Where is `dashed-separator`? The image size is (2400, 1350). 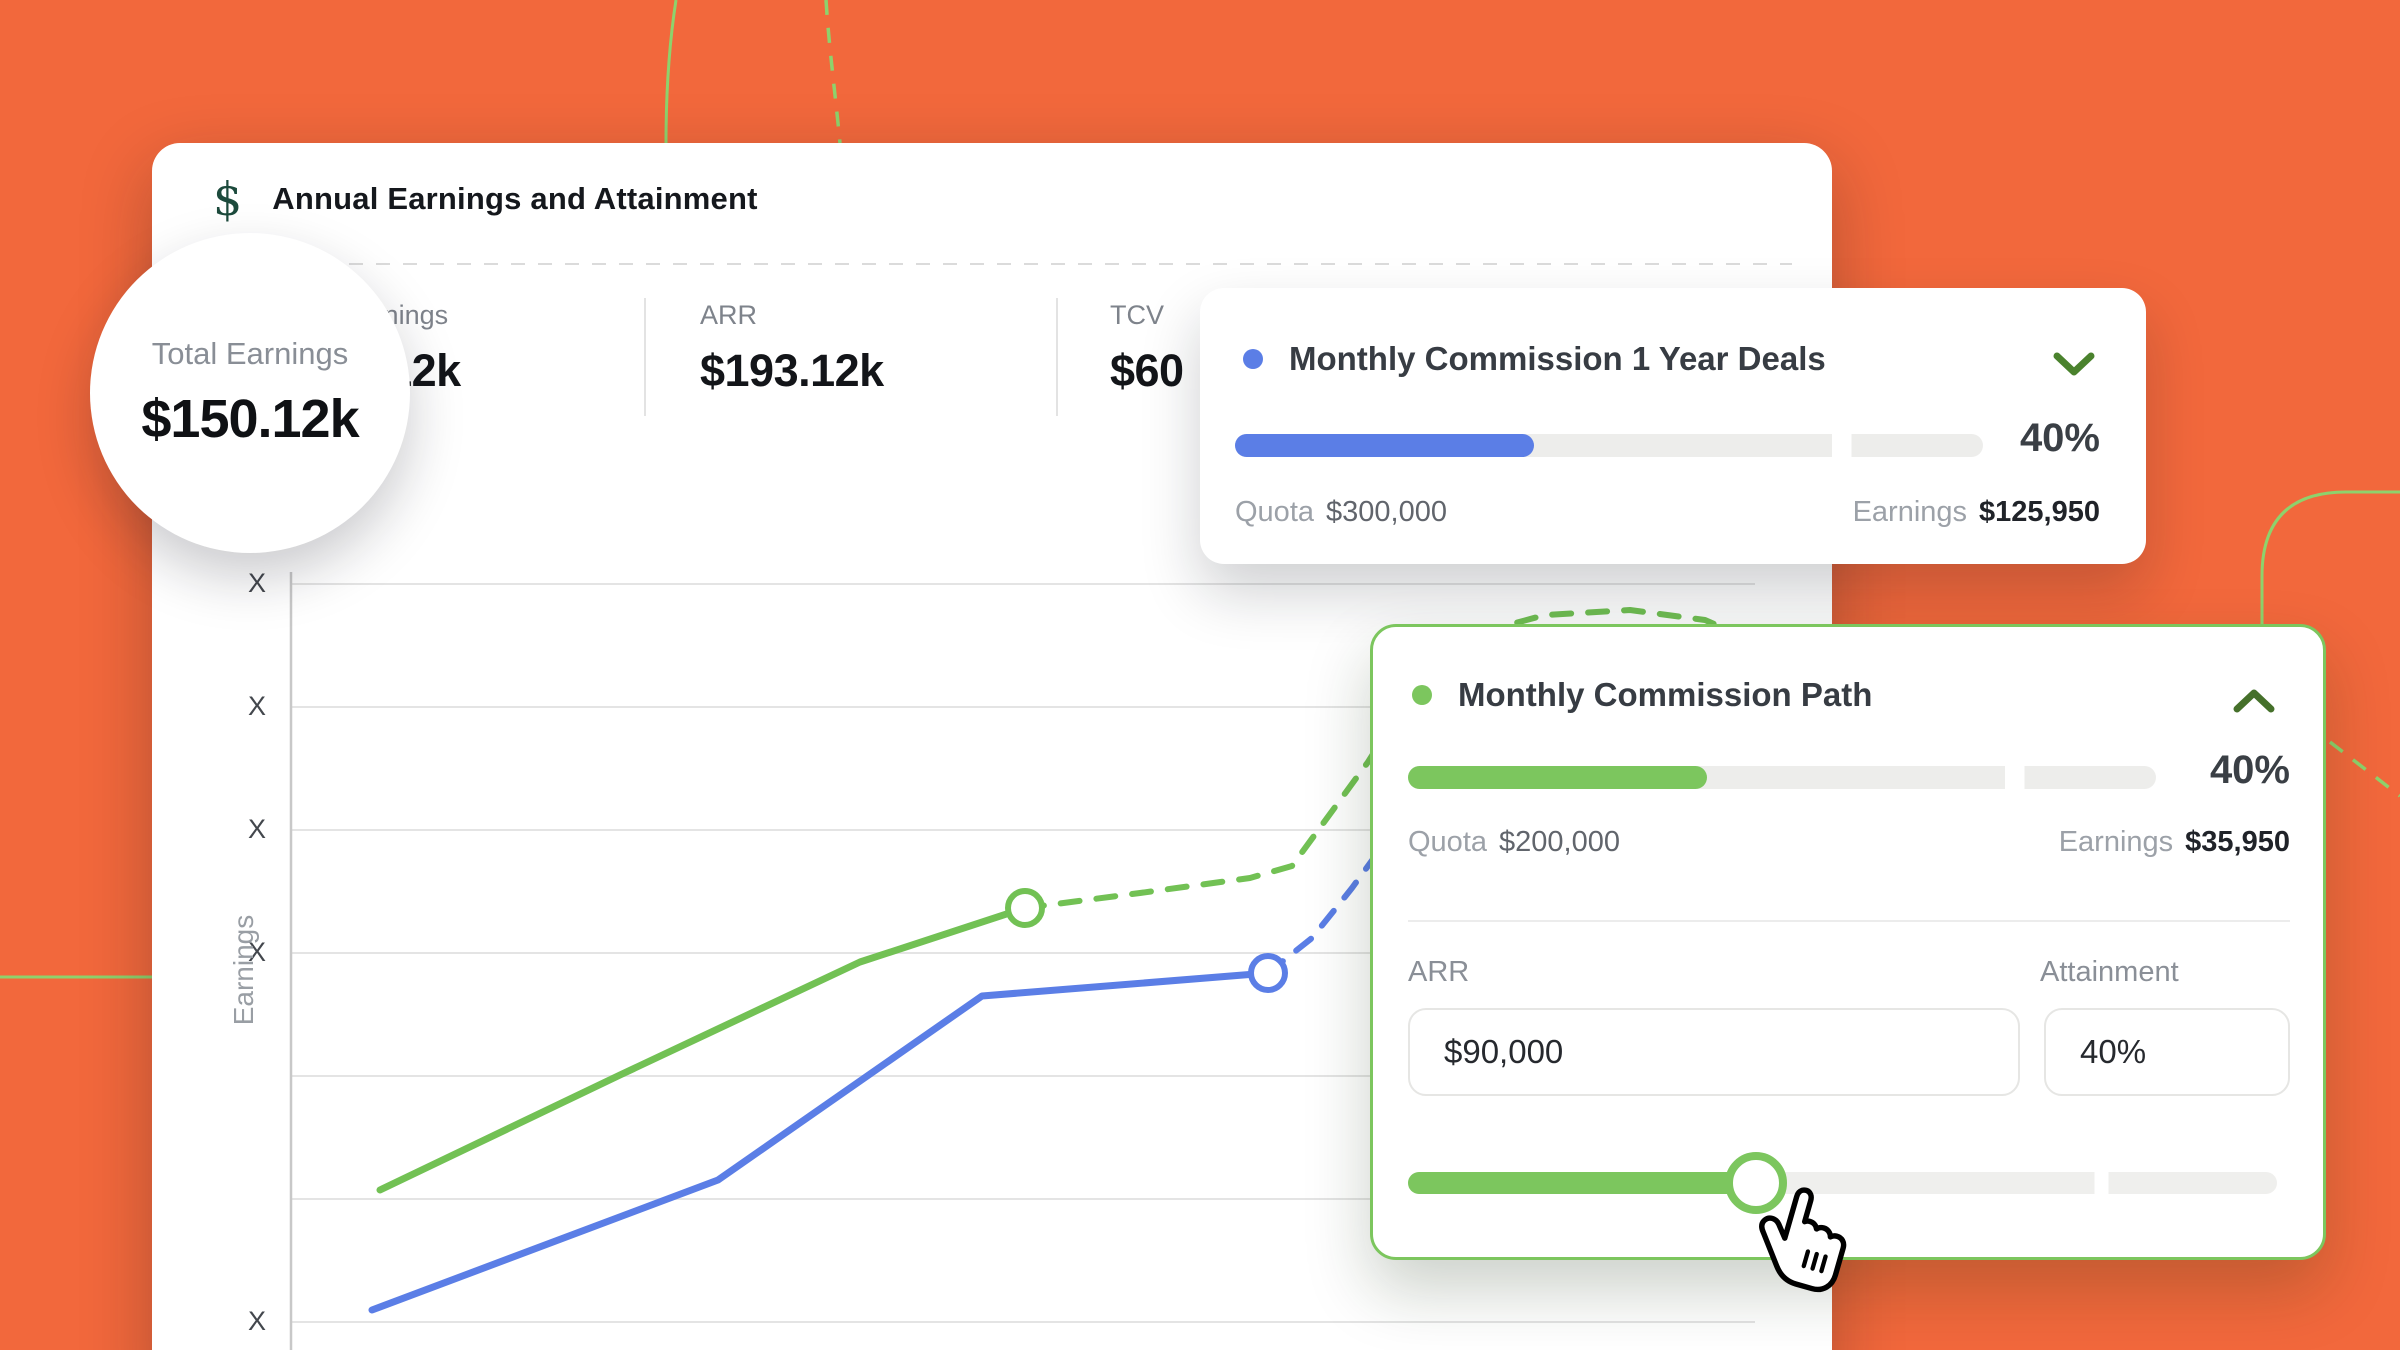
dashed-separator is located at coordinates (1003, 264).